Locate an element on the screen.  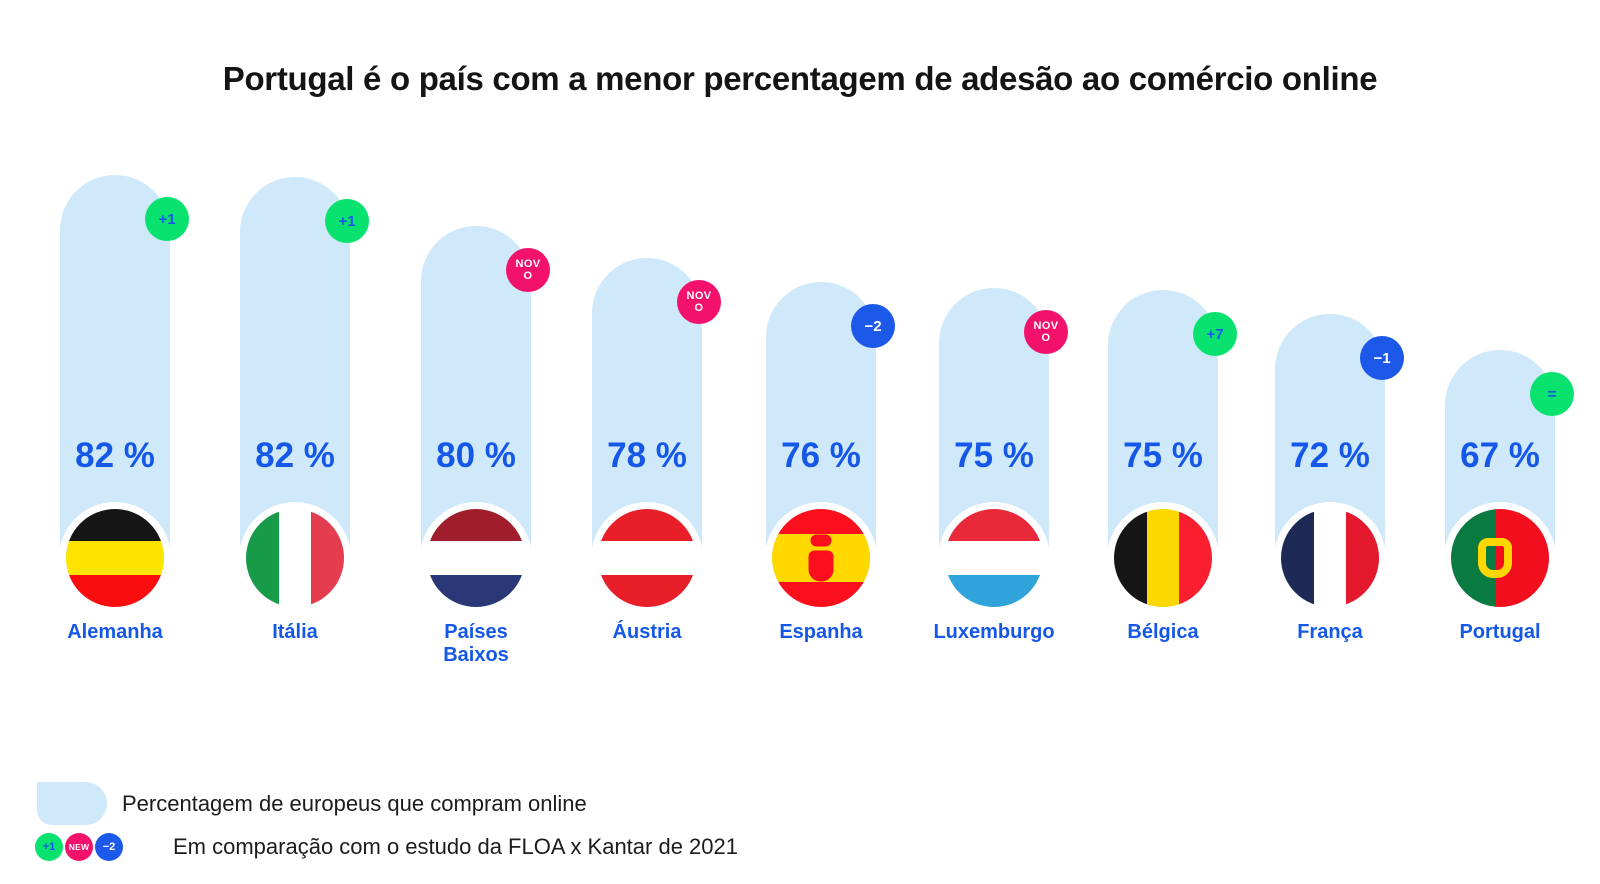
flag-áustria-icon is located at coordinates (647, 558).